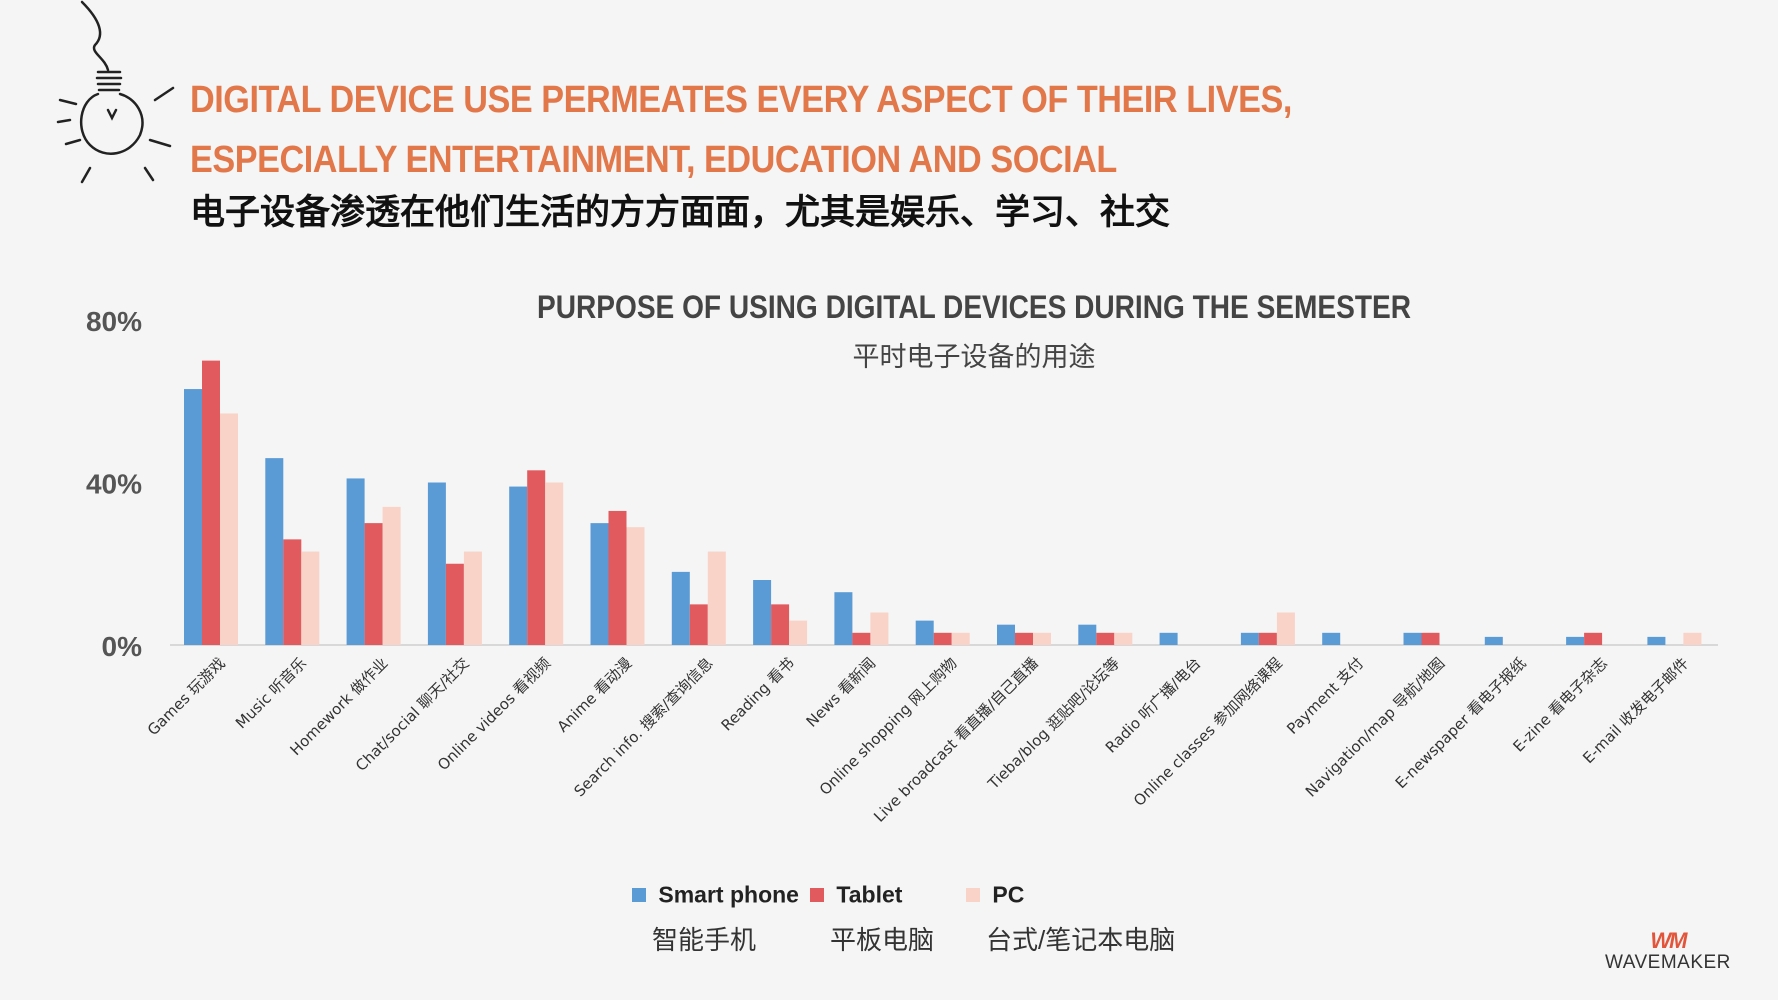 This screenshot has height=1000, width=1778. What do you see at coordinates (1375, 727) in the screenshot?
I see `x-tick-label: Navigation/map 导航/地图` at bounding box center [1375, 727].